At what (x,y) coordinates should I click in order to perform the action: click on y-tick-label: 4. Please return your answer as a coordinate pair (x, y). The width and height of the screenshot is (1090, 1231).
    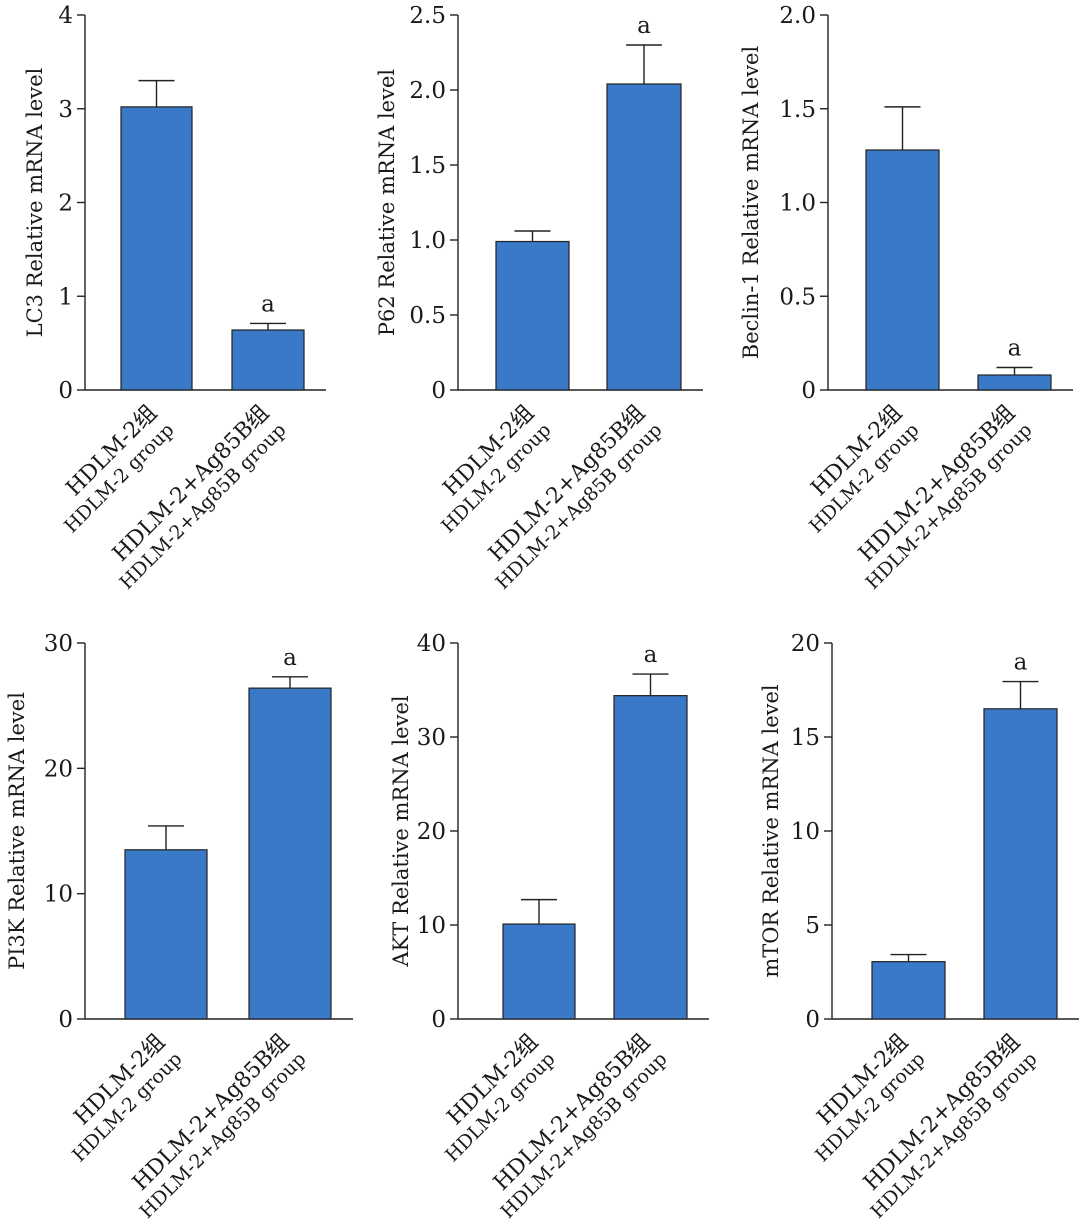
    Looking at the image, I should click on (65, 16).